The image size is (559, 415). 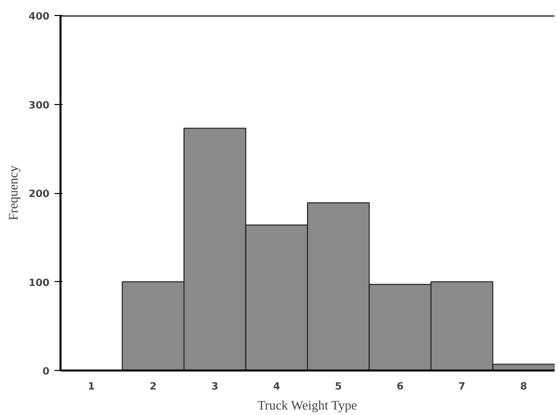 What do you see at coordinates (13, 192) in the screenshot?
I see `y-axis-title: Frequency` at bounding box center [13, 192].